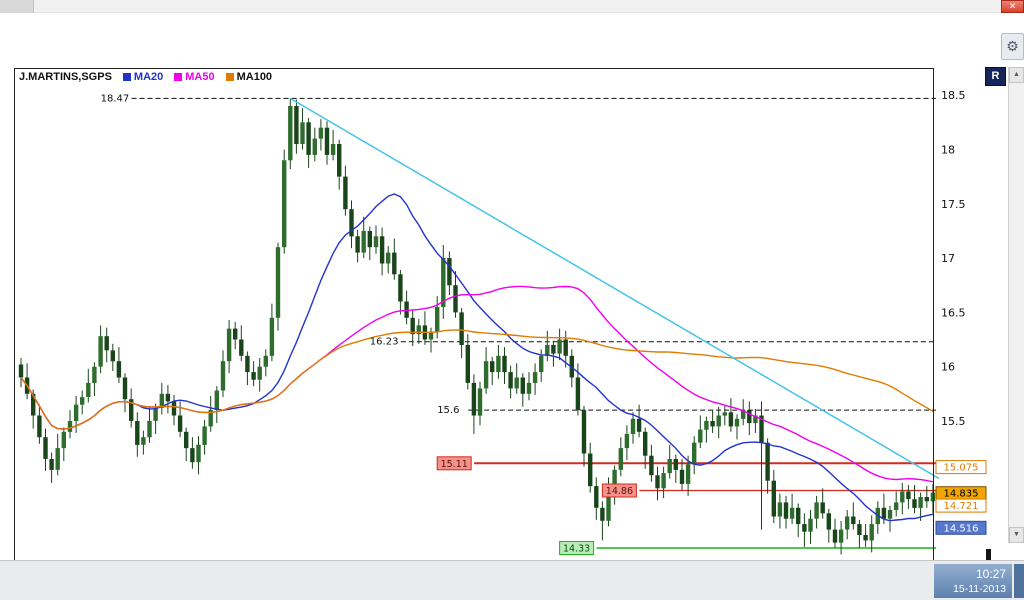 The height and width of the screenshot is (600, 1024). I want to click on status-bar: 10:27 15-11-2013, so click(512, 580).